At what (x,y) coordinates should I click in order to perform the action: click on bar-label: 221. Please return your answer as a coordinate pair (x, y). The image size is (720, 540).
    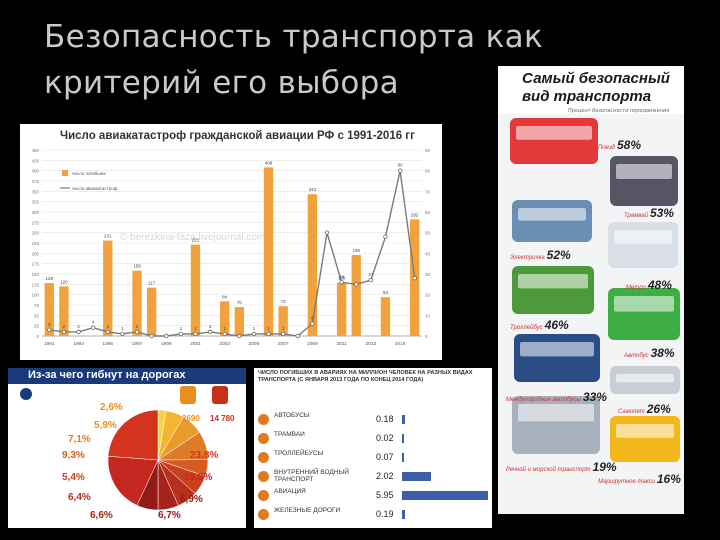
    Looking at the image, I should click on (196, 240).